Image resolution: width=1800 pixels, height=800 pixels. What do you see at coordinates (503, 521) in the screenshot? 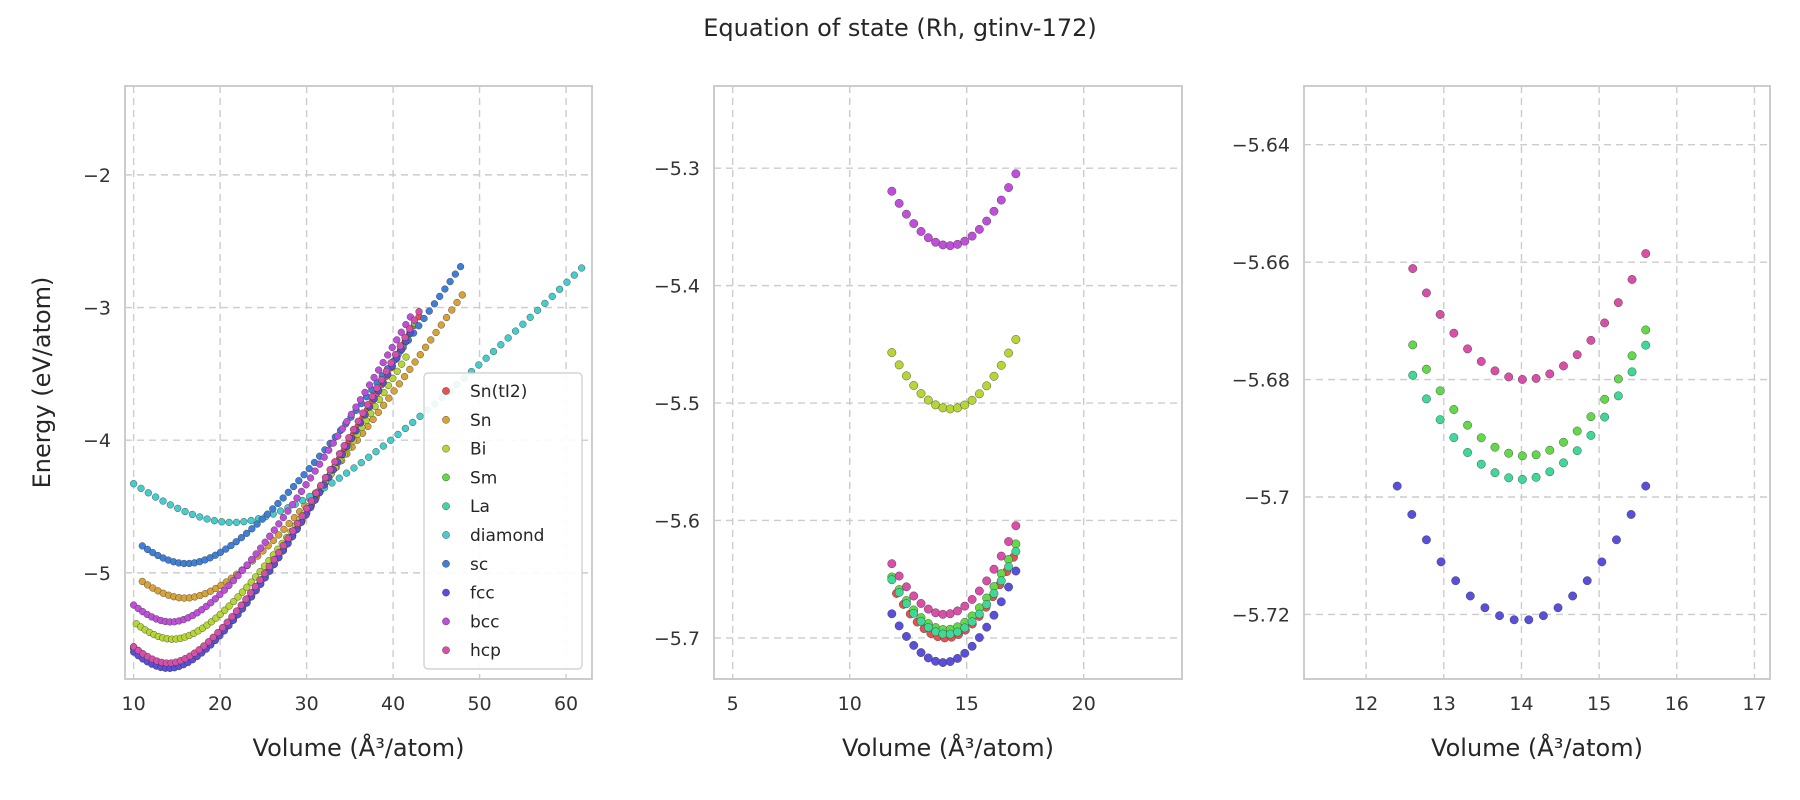
I see `legend-box` at bounding box center [503, 521].